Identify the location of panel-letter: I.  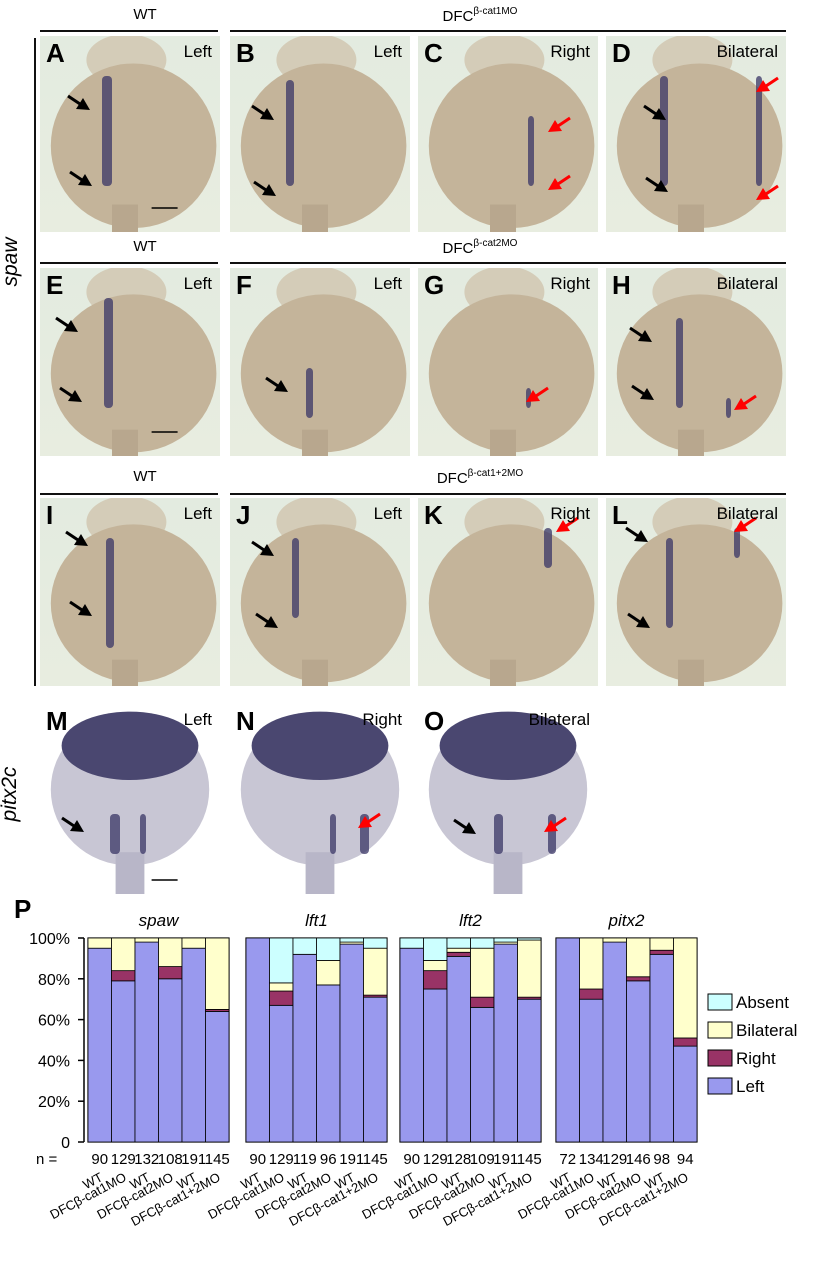
(50, 515).